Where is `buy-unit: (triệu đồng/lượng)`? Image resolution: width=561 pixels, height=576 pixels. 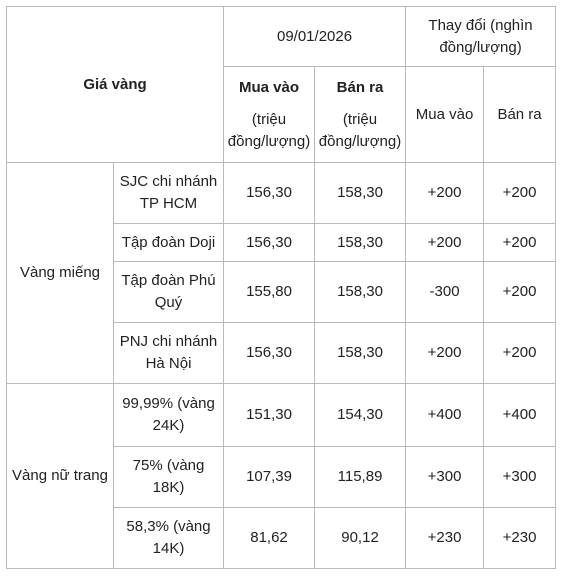
buy-unit: (triệu đồng/lượng) is located at coordinates (269, 130).